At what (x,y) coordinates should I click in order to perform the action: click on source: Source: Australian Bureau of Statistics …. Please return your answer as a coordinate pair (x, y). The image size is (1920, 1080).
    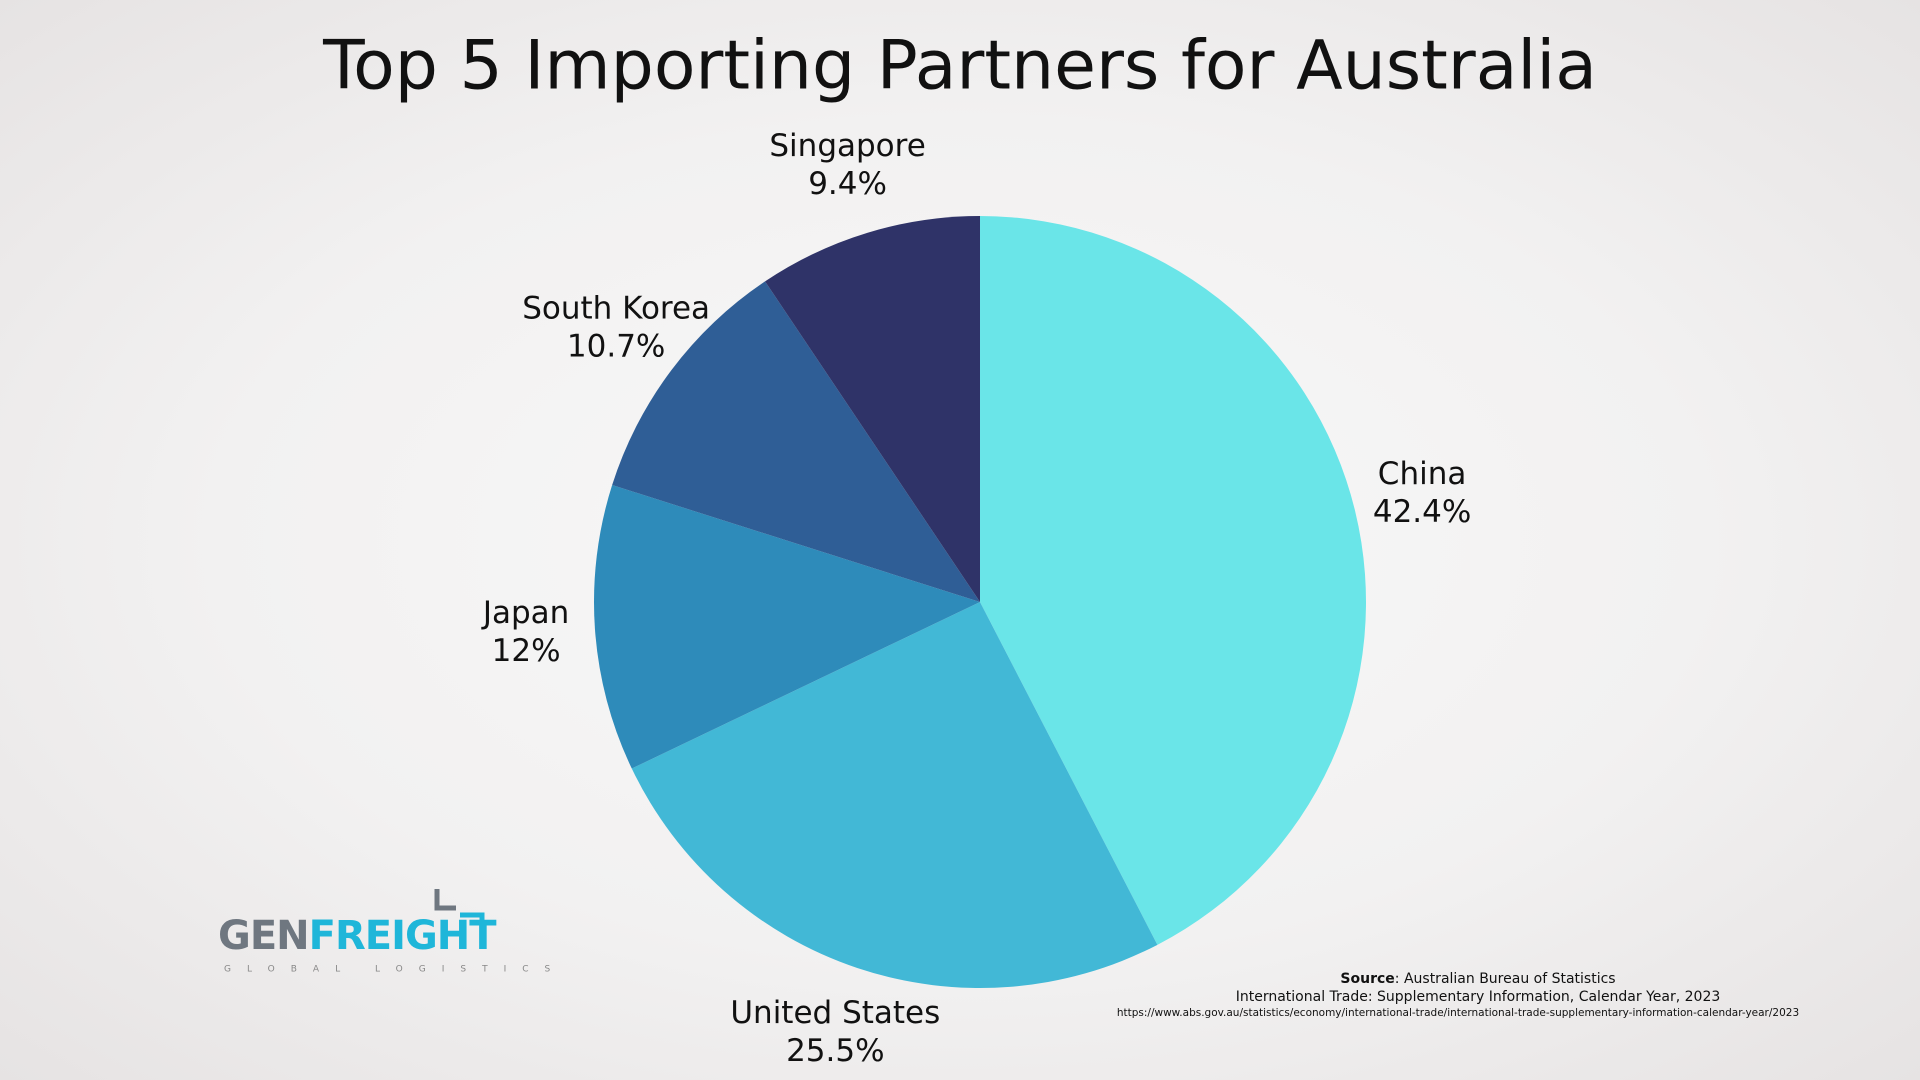
    Looking at the image, I should click on (1458, 995).